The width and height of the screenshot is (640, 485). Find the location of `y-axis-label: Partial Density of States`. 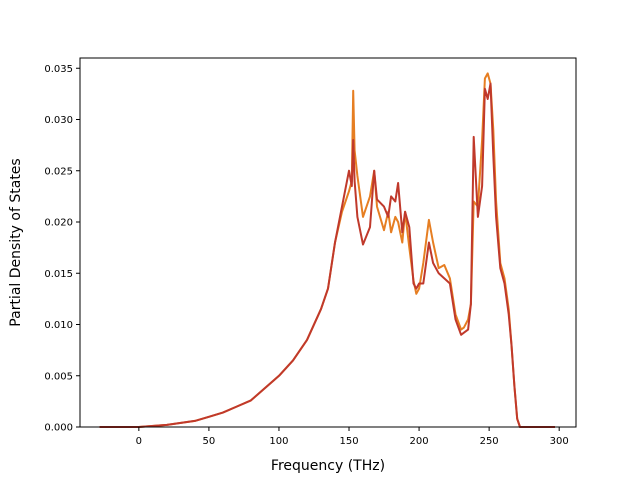

y-axis-label: Partial Density of States is located at coordinates (16, 242).